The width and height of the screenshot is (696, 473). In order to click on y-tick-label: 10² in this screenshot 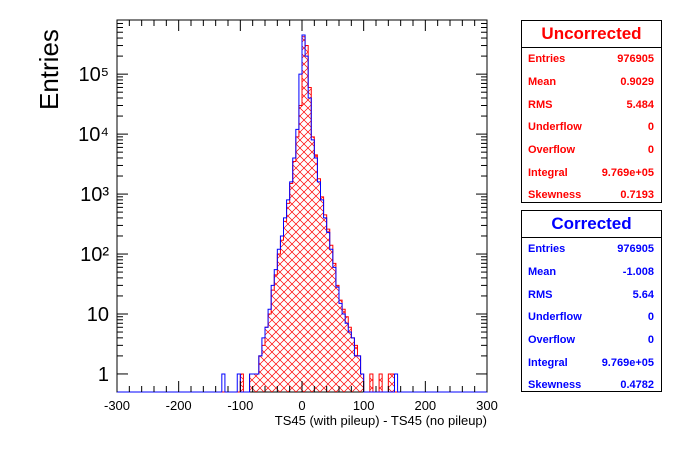, I will do `click(94, 255)`.